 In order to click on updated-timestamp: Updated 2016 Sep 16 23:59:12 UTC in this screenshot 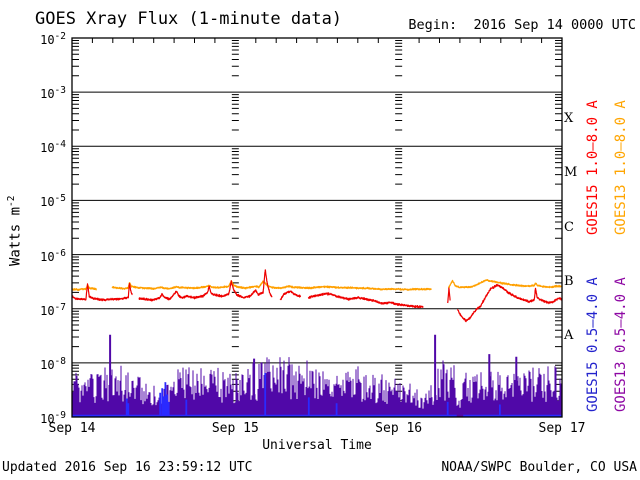, I will do `click(127, 467)`.